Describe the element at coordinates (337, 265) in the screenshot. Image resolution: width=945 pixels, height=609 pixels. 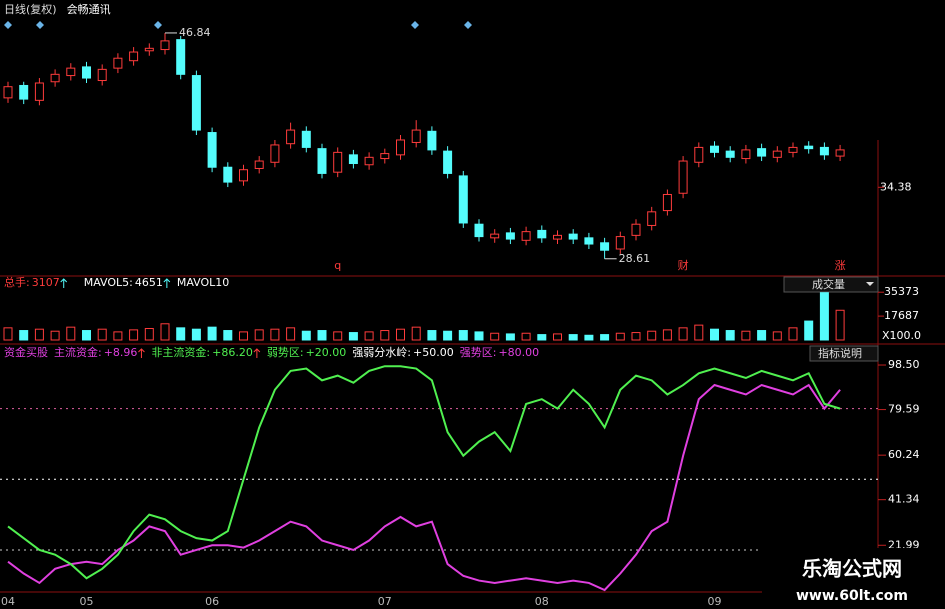
I see `event-marker: q` at that location.